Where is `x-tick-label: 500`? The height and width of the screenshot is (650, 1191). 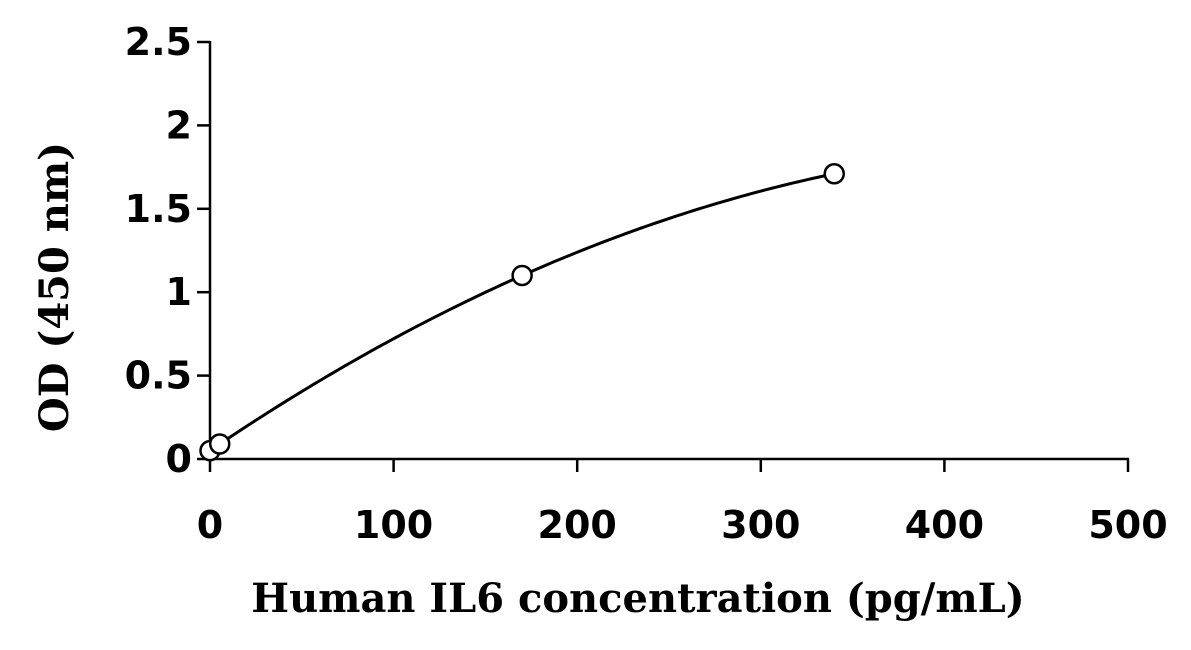
x-tick-label: 500 is located at coordinates (1127, 525).